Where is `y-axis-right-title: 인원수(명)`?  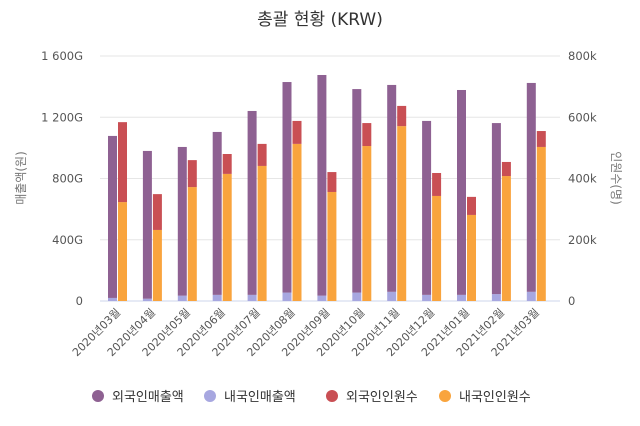
y-axis-right-title: 인원수(명) is located at coordinates (616, 178).